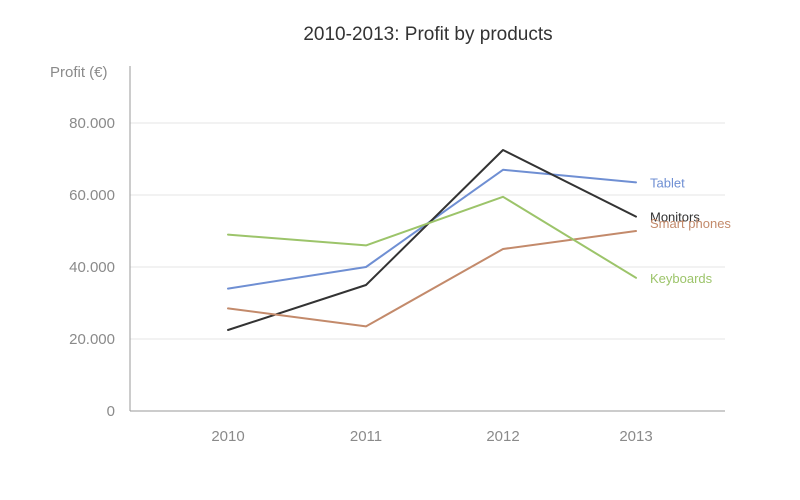  Describe the element at coordinates (92, 195) in the screenshot. I see `y-tick-label: 60.000` at that location.